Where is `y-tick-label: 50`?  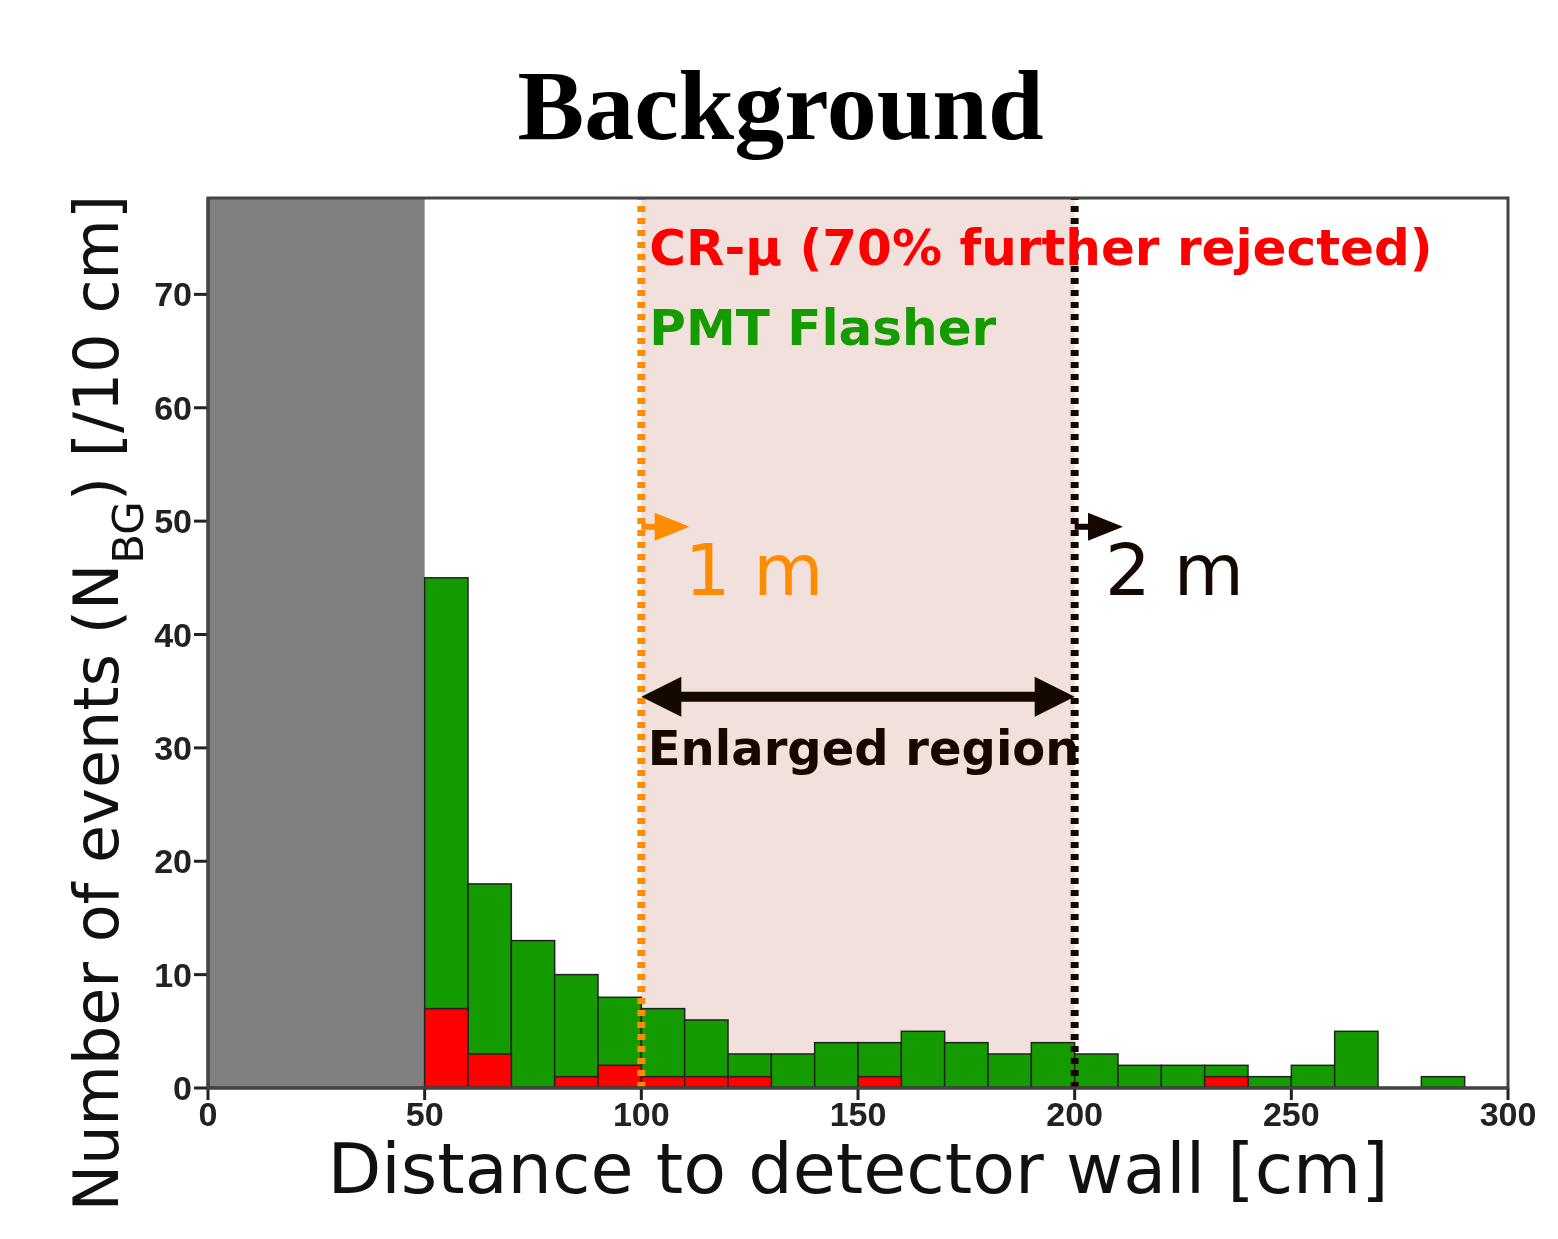 y-tick-label: 50 is located at coordinates (173, 521).